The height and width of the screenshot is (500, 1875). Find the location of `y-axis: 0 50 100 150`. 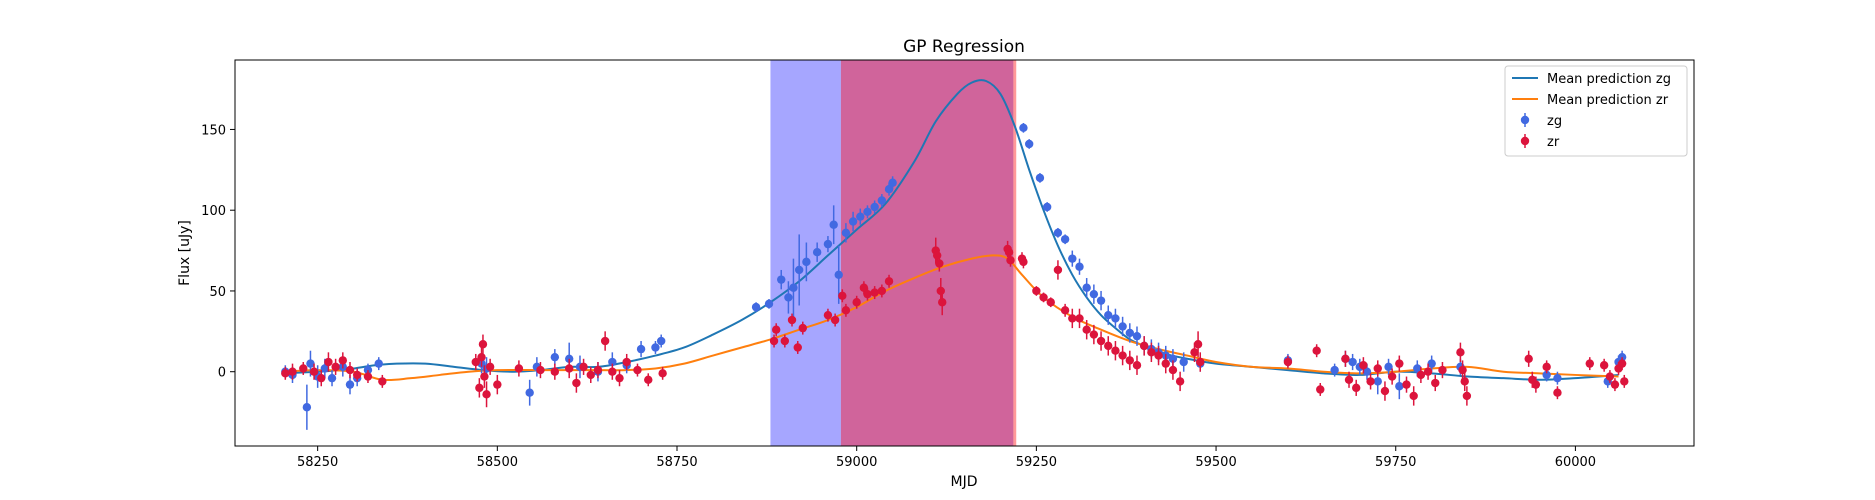

y-axis: 0 50 100 150 is located at coordinates (218, 252).